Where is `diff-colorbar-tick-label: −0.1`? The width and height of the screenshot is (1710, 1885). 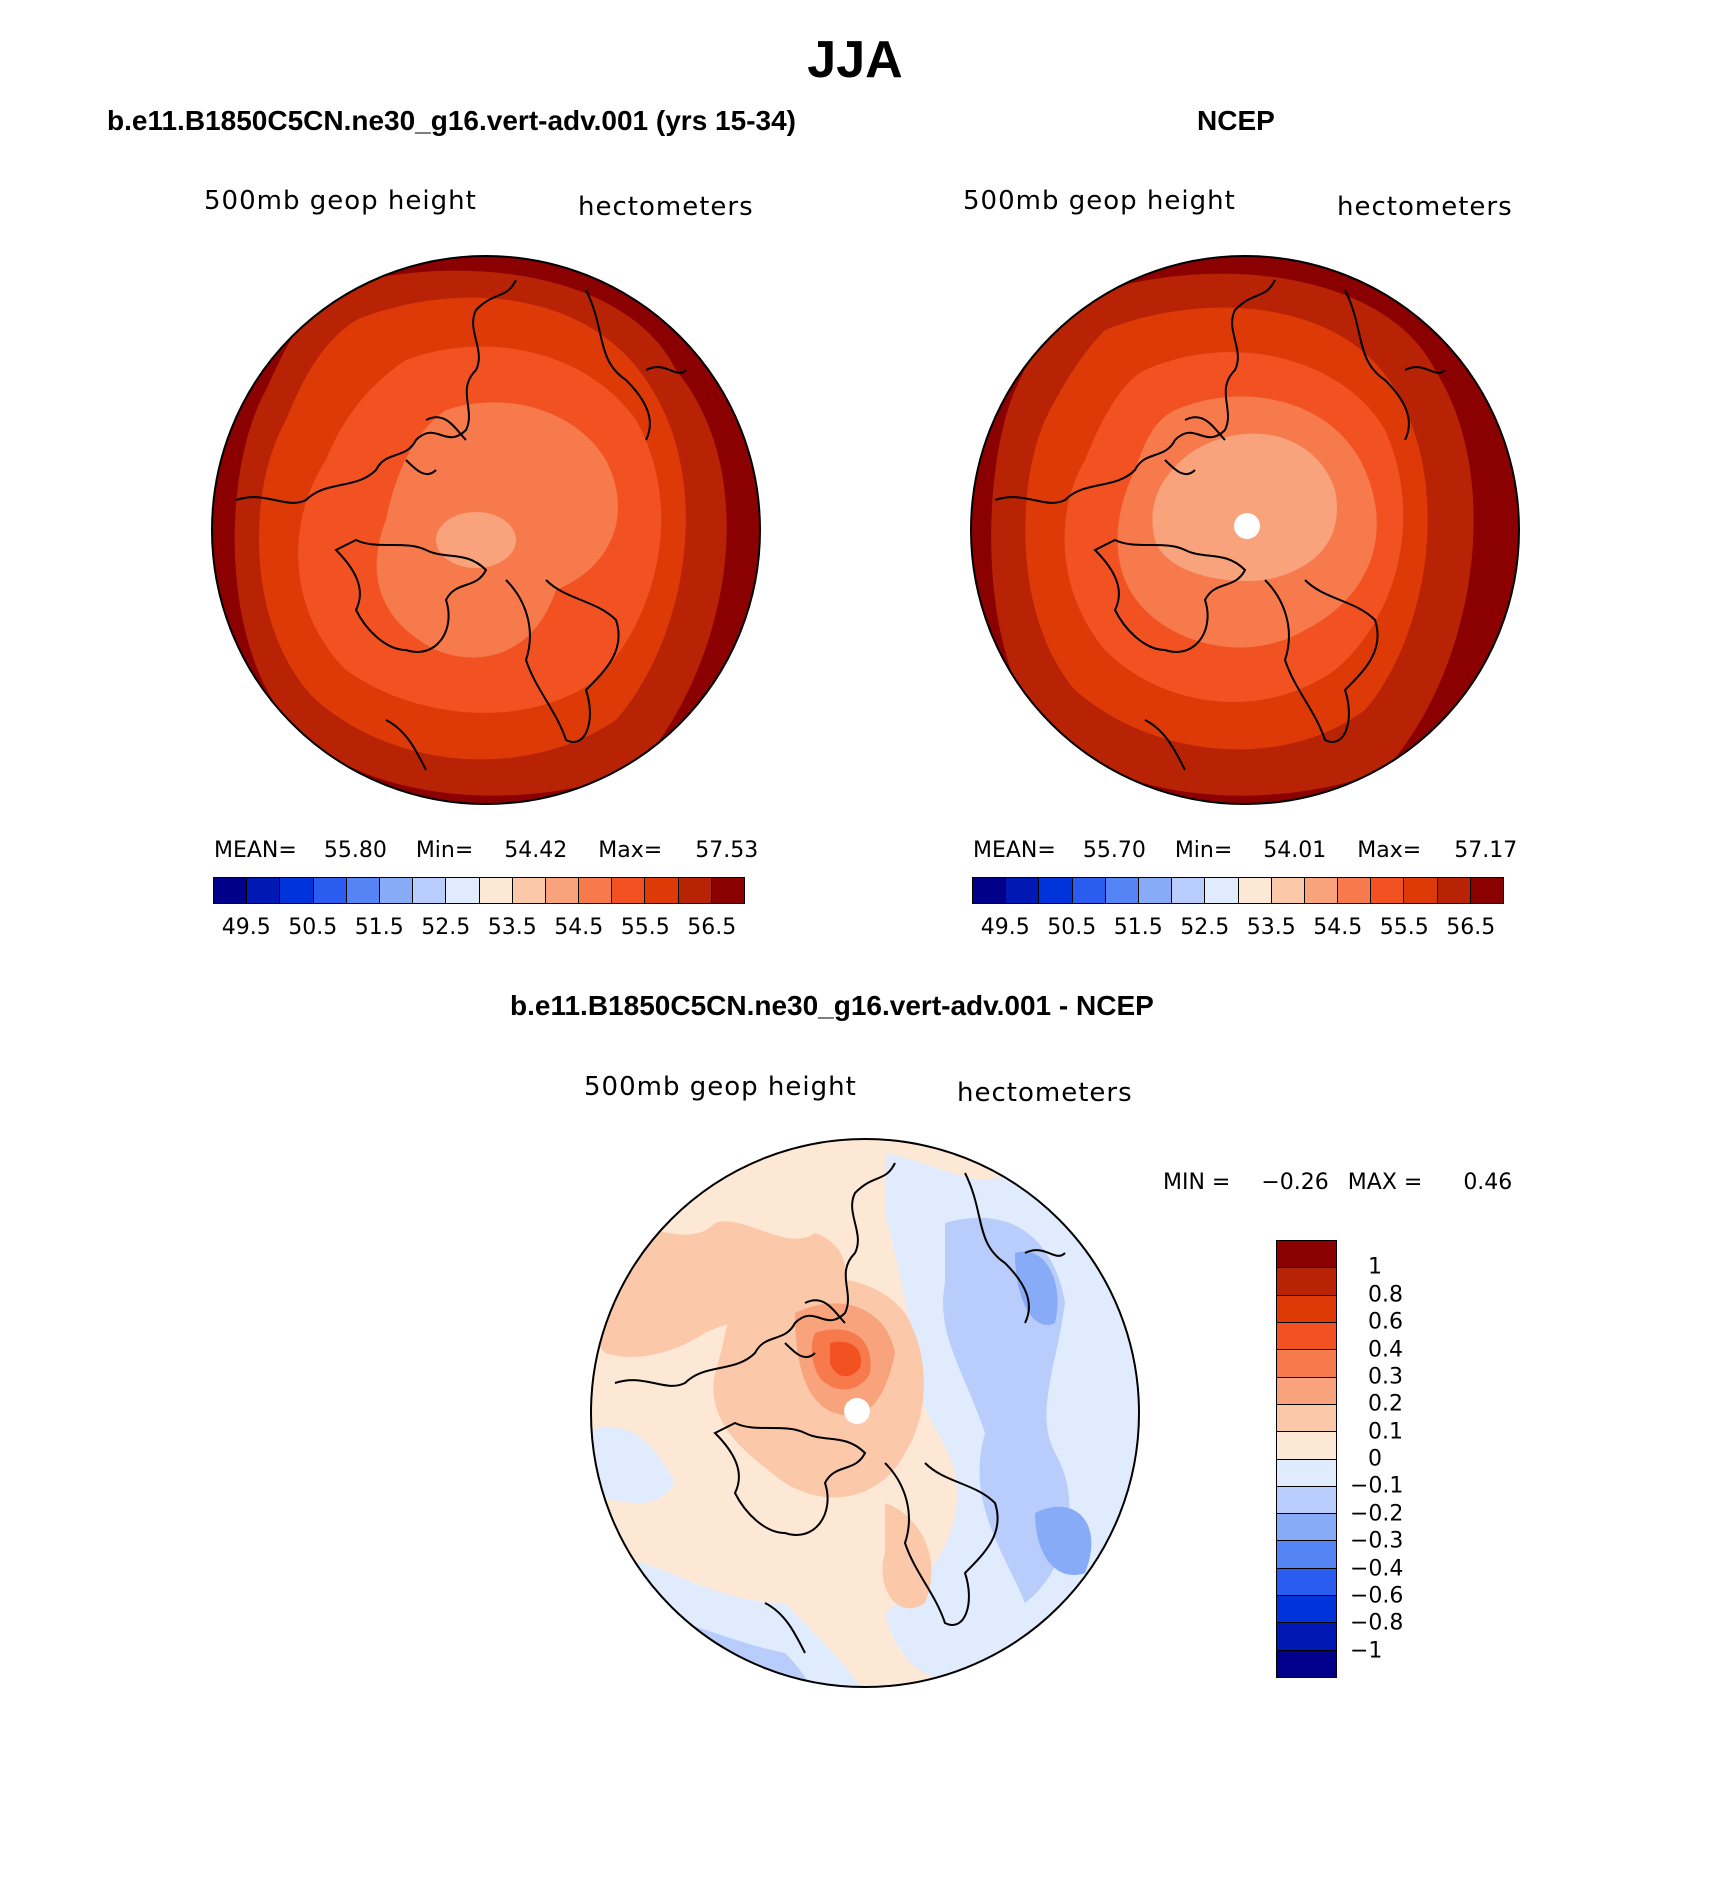
diff-colorbar-tick-label: −0.1 is located at coordinates (1377, 1486).